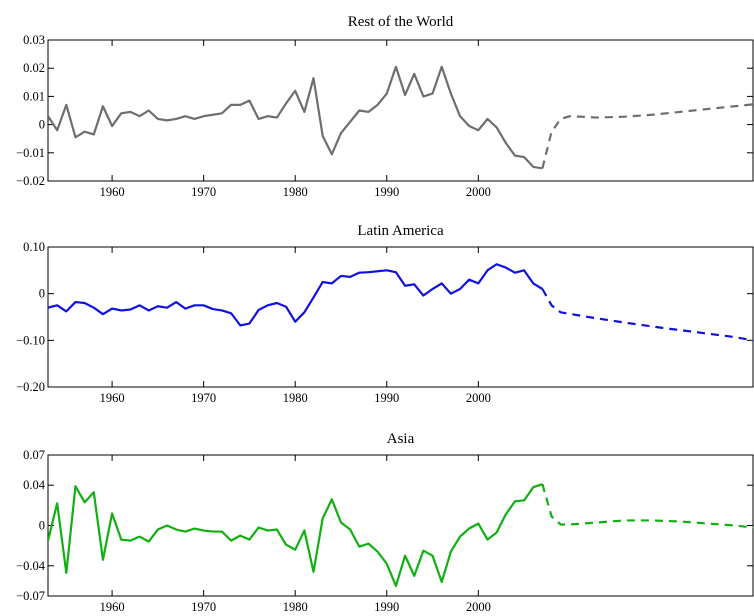  I want to click on y-tick-label: −0.10, so click(30, 340).